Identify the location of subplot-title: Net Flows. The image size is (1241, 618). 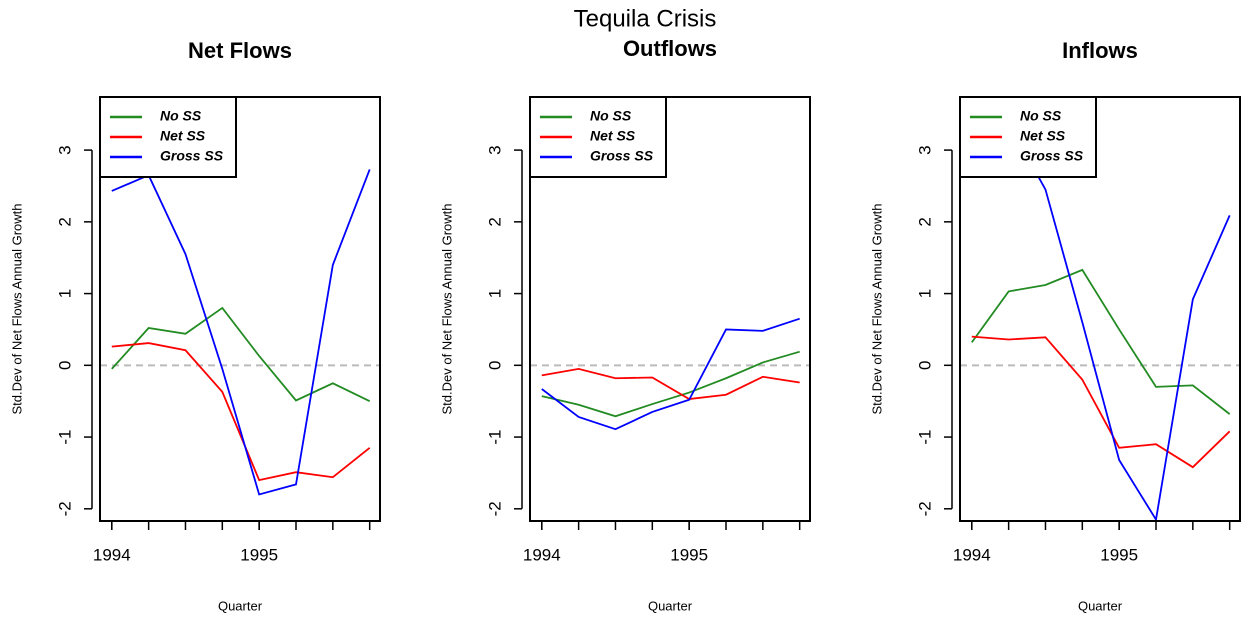
(240, 50).